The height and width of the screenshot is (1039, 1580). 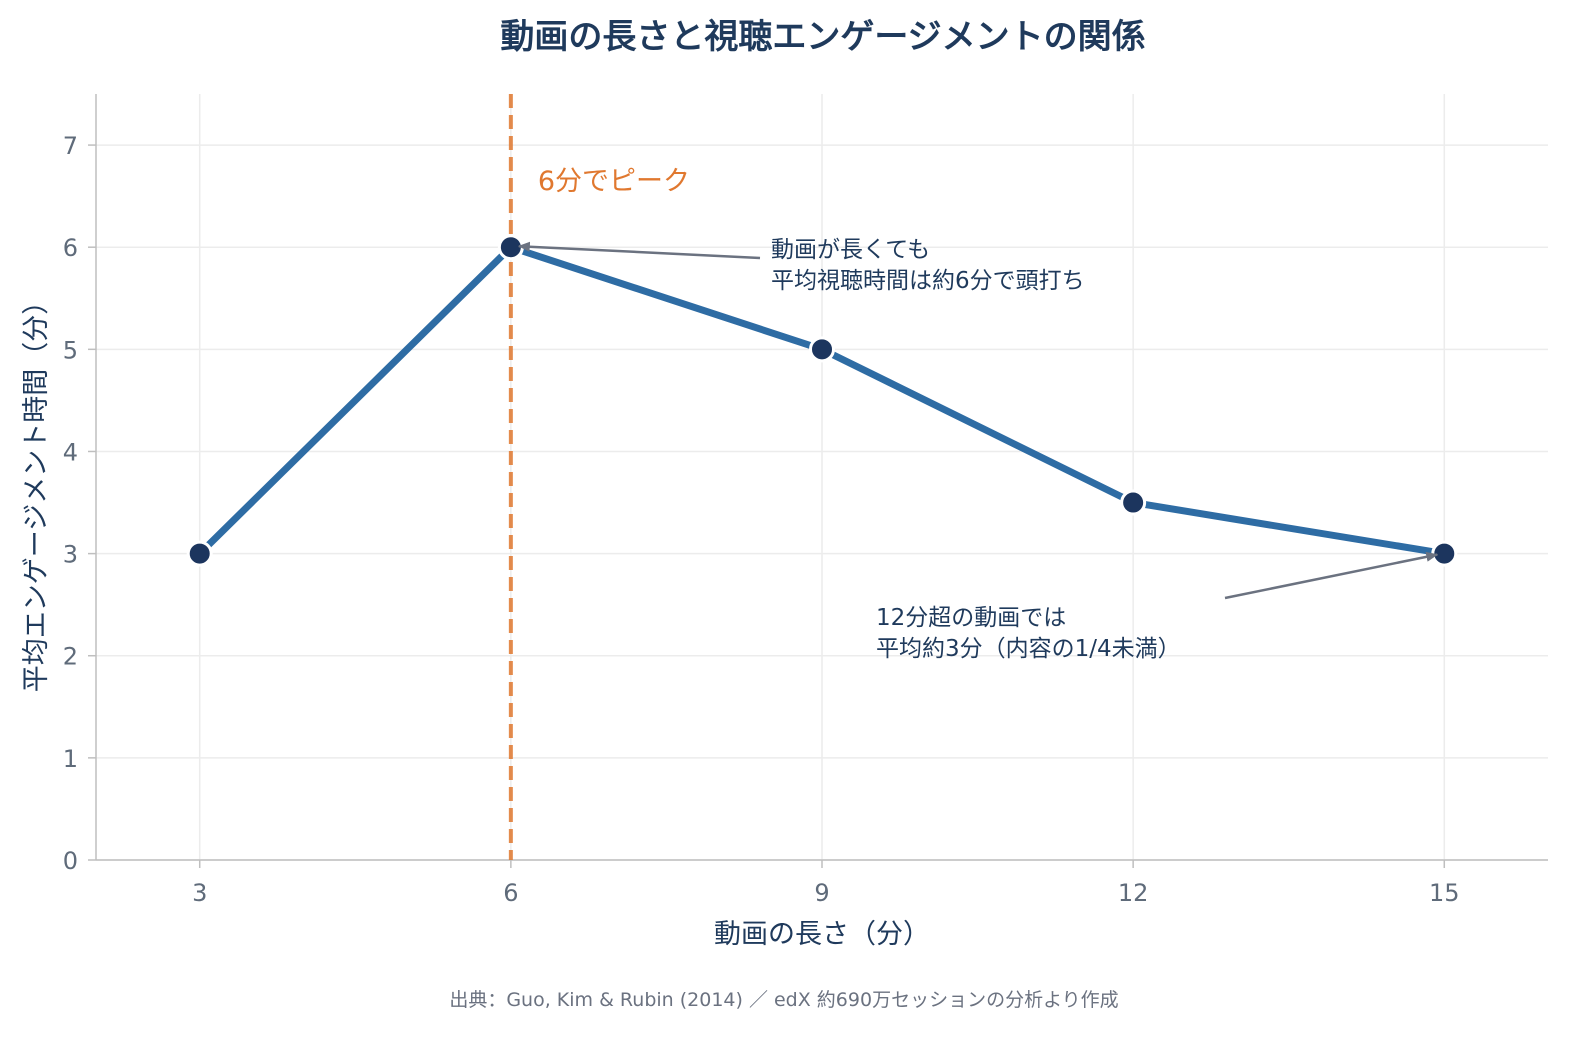 What do you see at coordinates (928, 281) in the screenshot?
I see `annotation-peak-line-2: 平均視聴時間は約6分で頭打ち` at bounding box center [928, 281].